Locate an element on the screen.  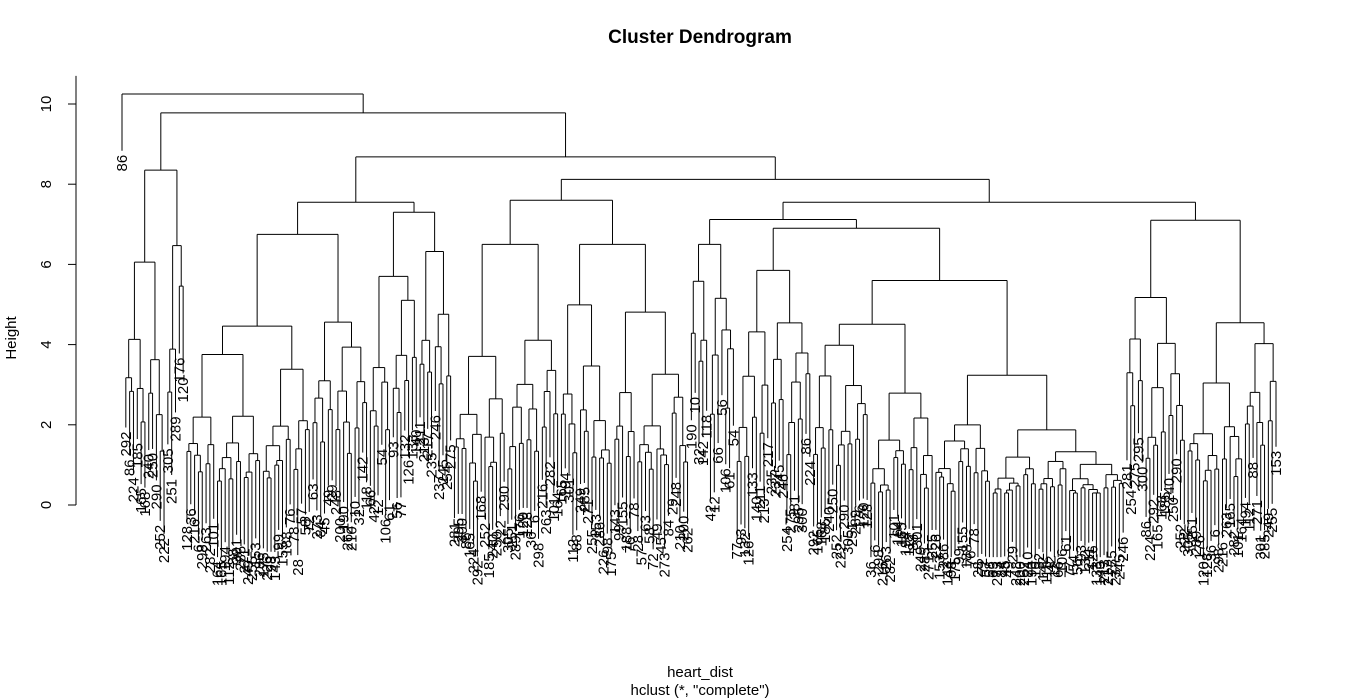
leaf-label: 61 is located at coordinates (389, 512).